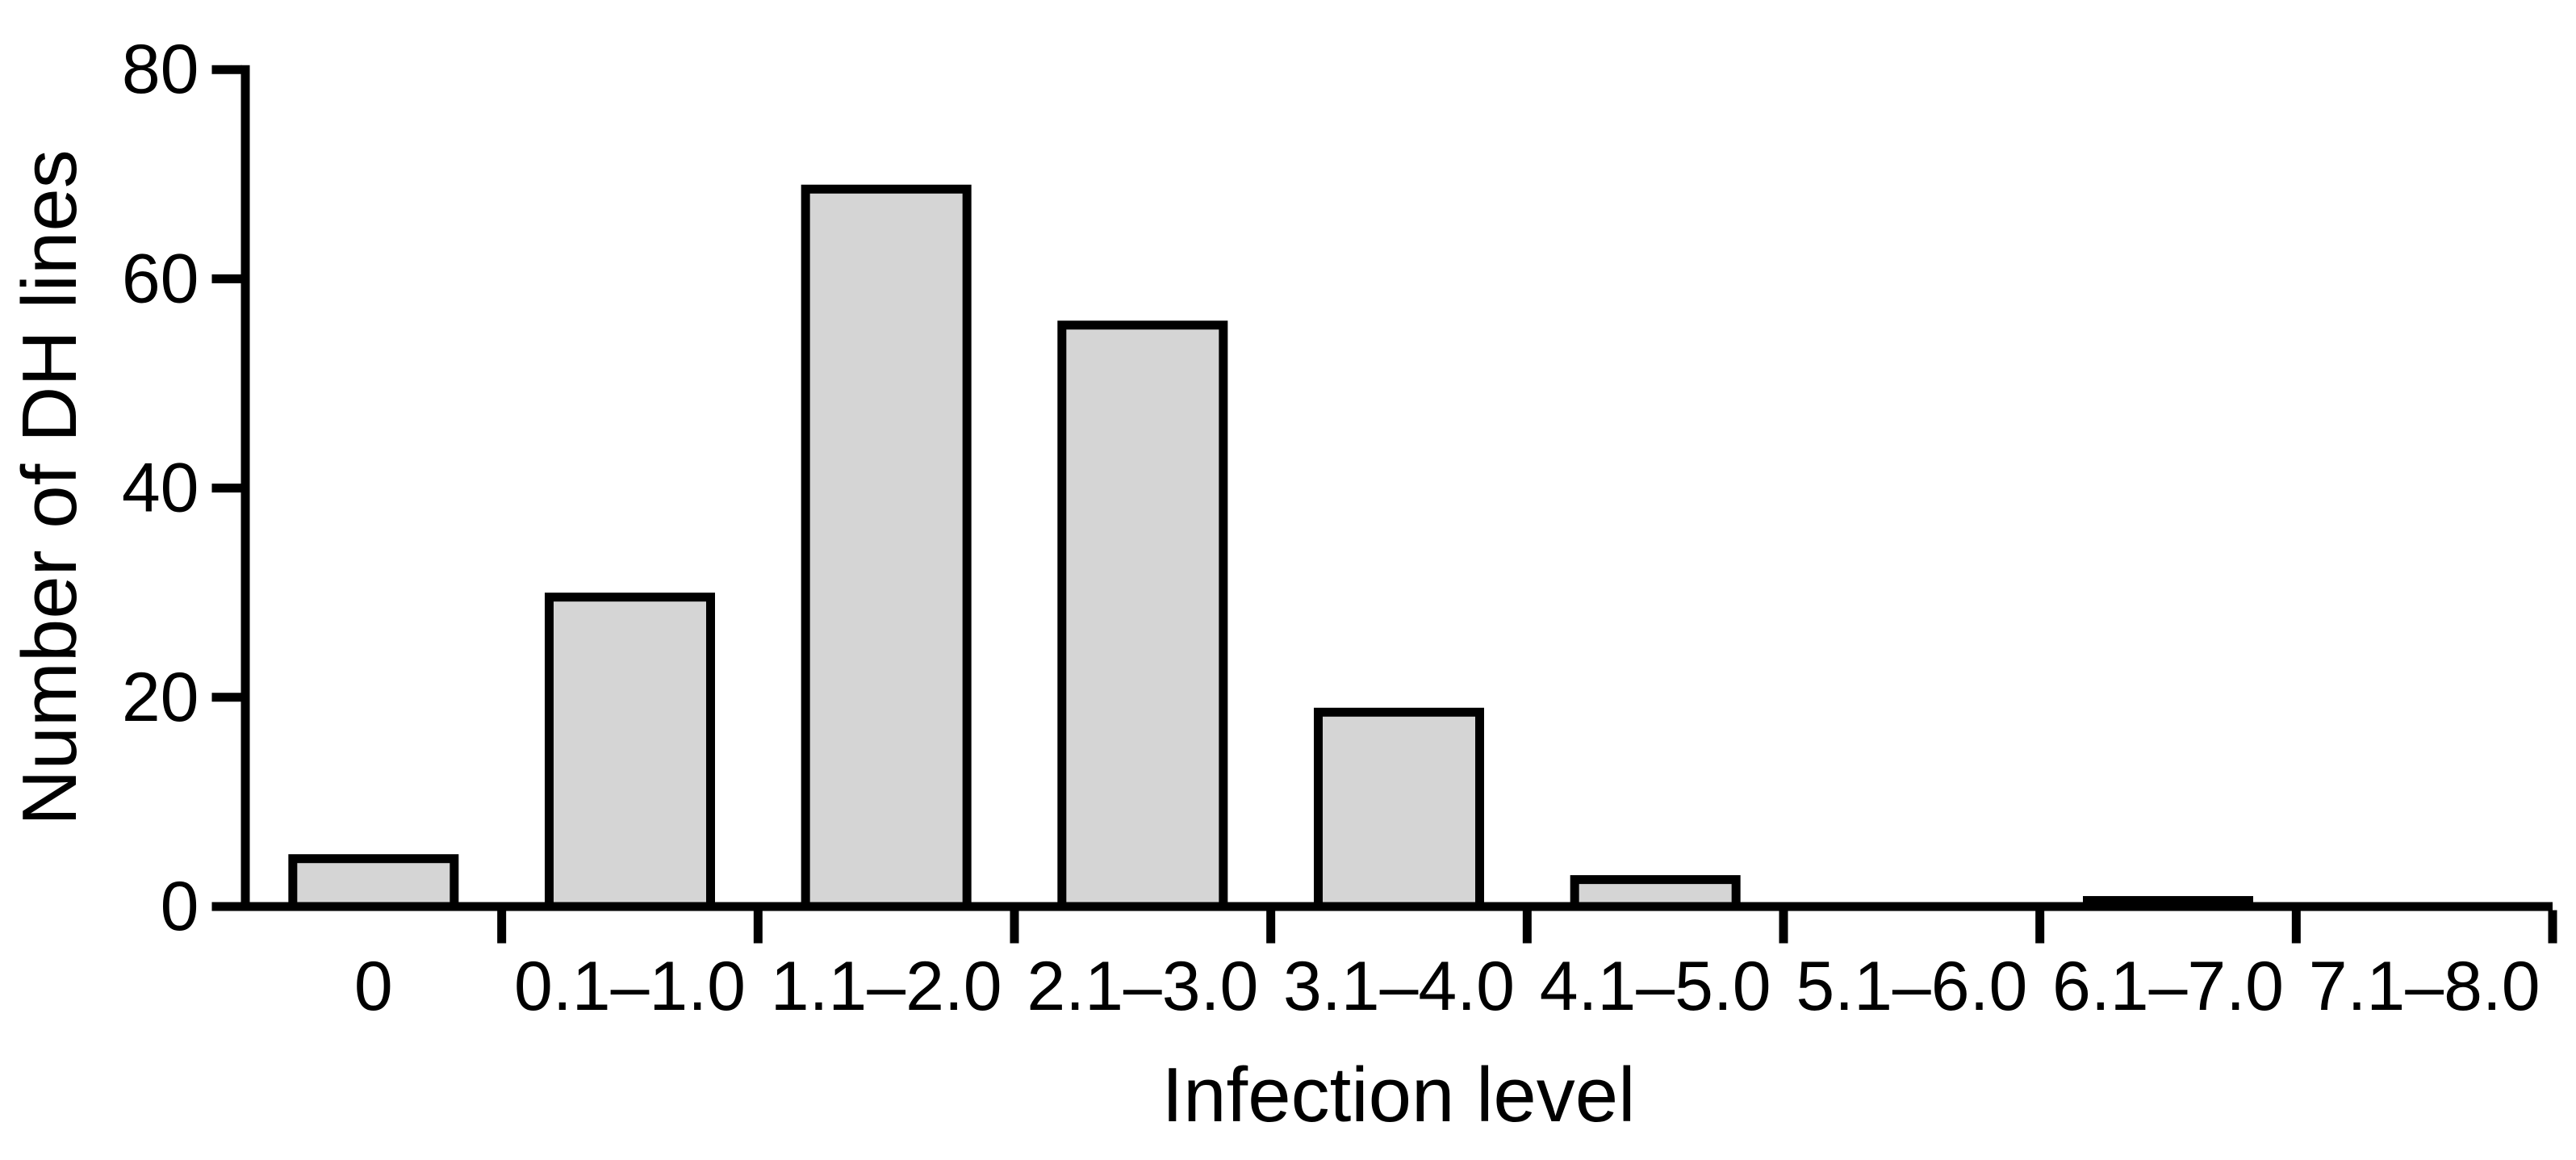  What do you see at coordinates (2424, 986) in the screenshot?
I see `x-tick-label: 7.1–8.0` at bounding box center [2424, 986].